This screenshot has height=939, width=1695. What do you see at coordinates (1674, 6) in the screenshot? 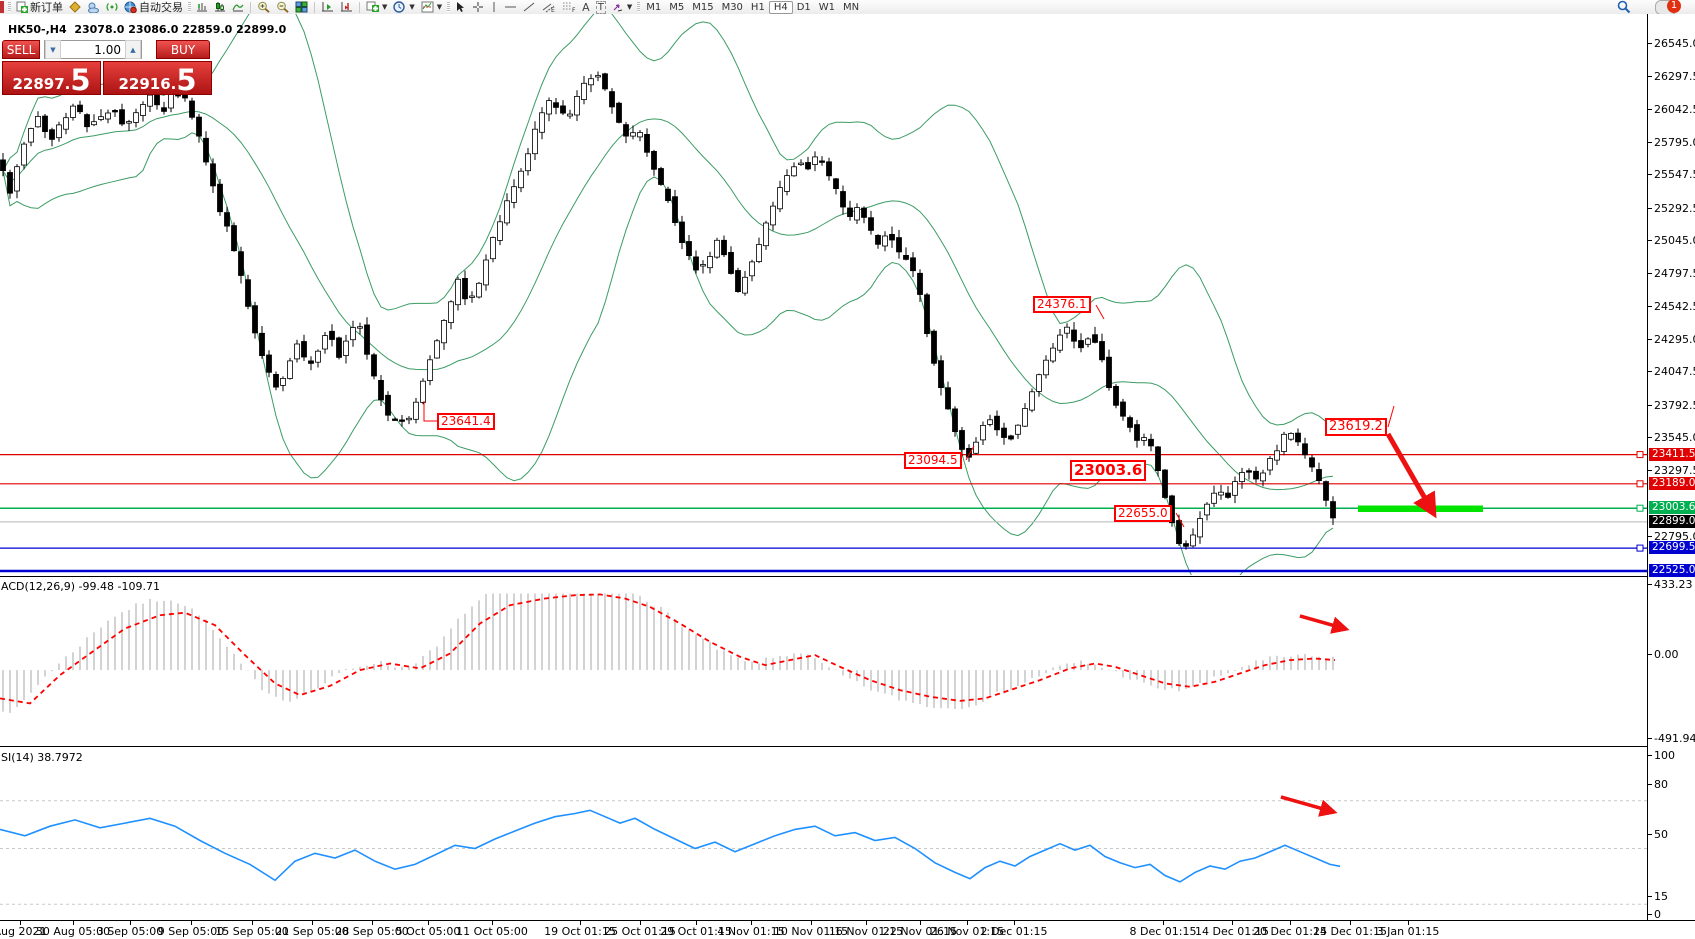
I see `notification-badge: 1` at bounding box center [1674, 6].